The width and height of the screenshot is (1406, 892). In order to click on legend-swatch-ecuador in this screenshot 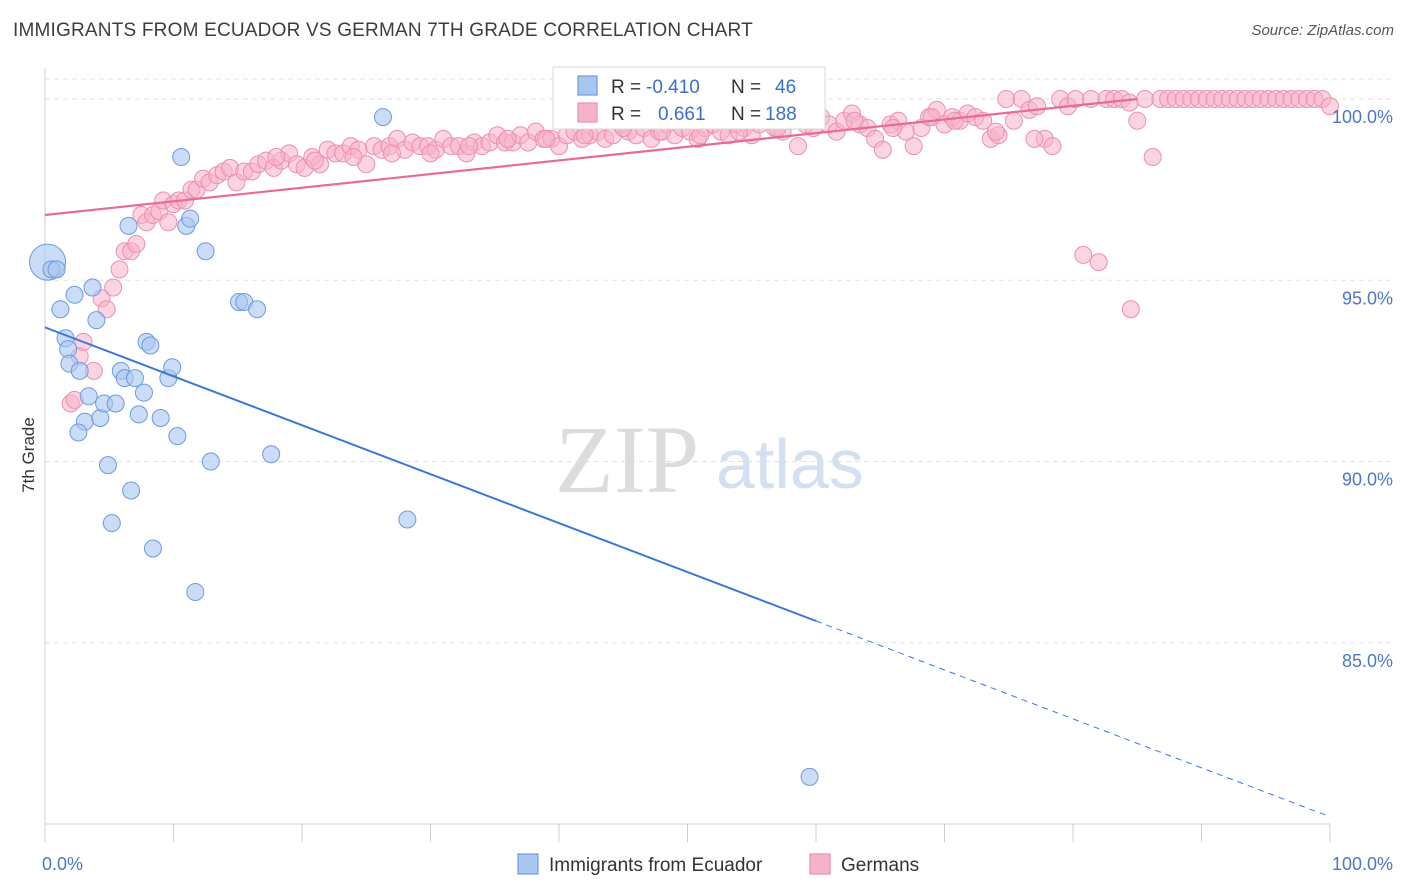, I will do `click(528, 864)`.